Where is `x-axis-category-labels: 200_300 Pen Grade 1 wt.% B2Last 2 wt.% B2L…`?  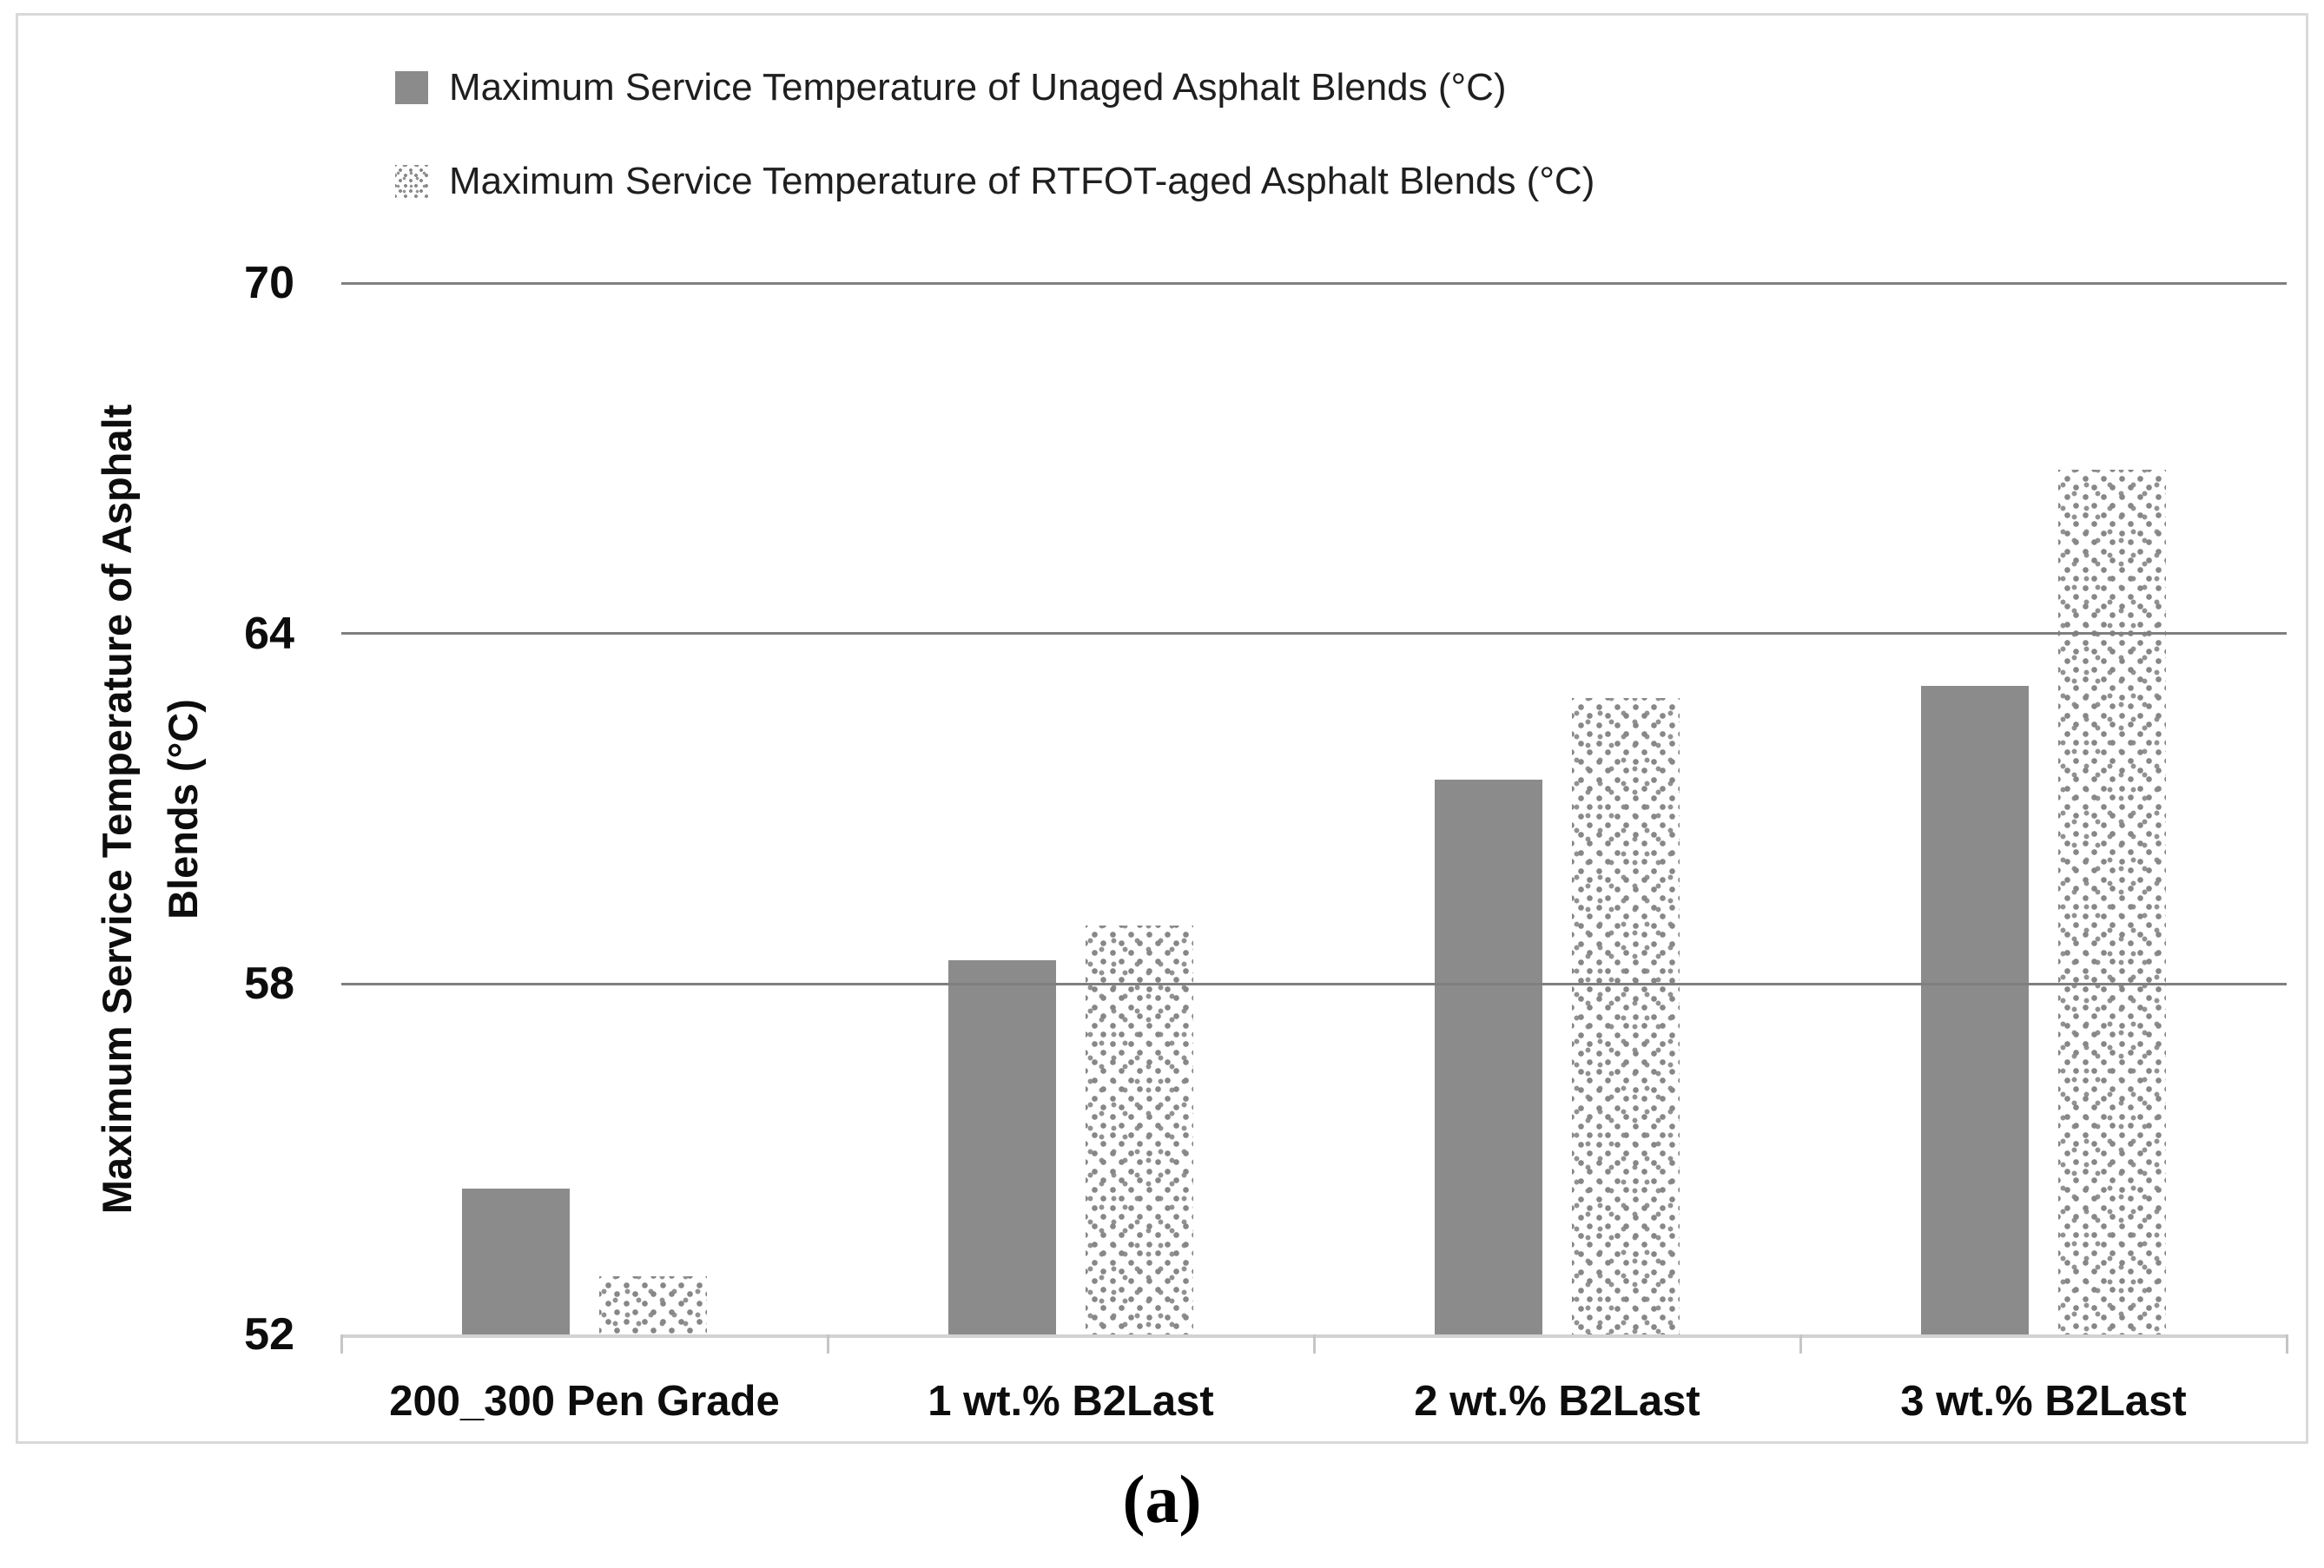 x-axis-category-labels: 200_300 Pen Grade 1 wt.% B2Last 2 wt.% B2L… is located at coordinates (1314, 1401).